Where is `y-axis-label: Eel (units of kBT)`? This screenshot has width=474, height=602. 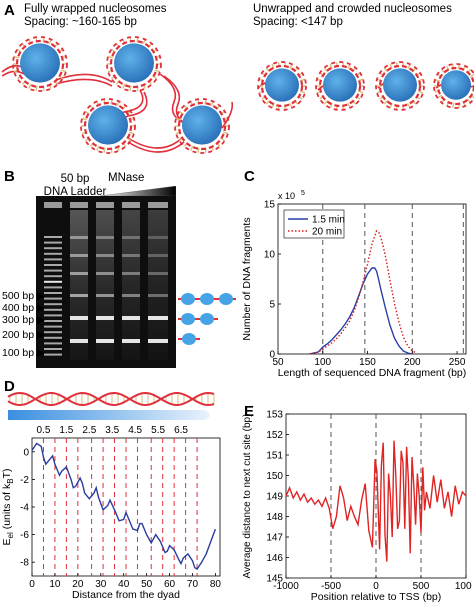
y-axis-label: Eel (units of kBT) is located at coordinates (8, 507).